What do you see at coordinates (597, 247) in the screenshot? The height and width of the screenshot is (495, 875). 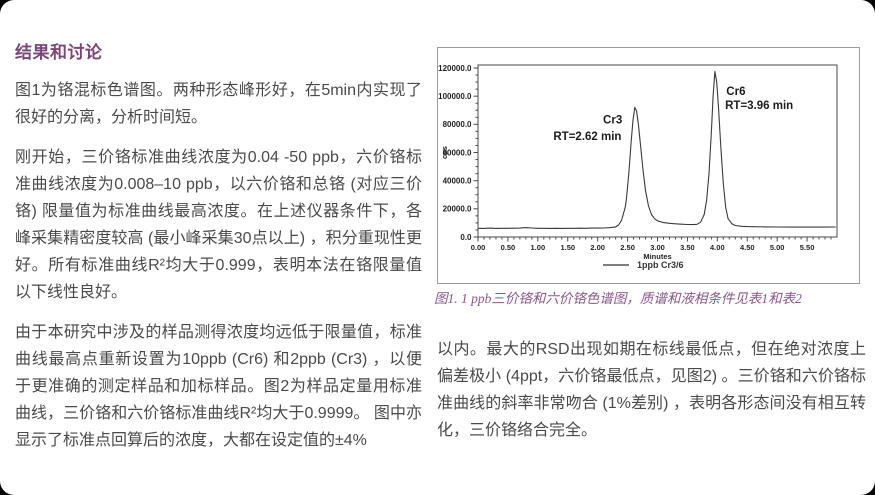 I see `x-tick-label: 2.00` at bounding box center [597, 247].